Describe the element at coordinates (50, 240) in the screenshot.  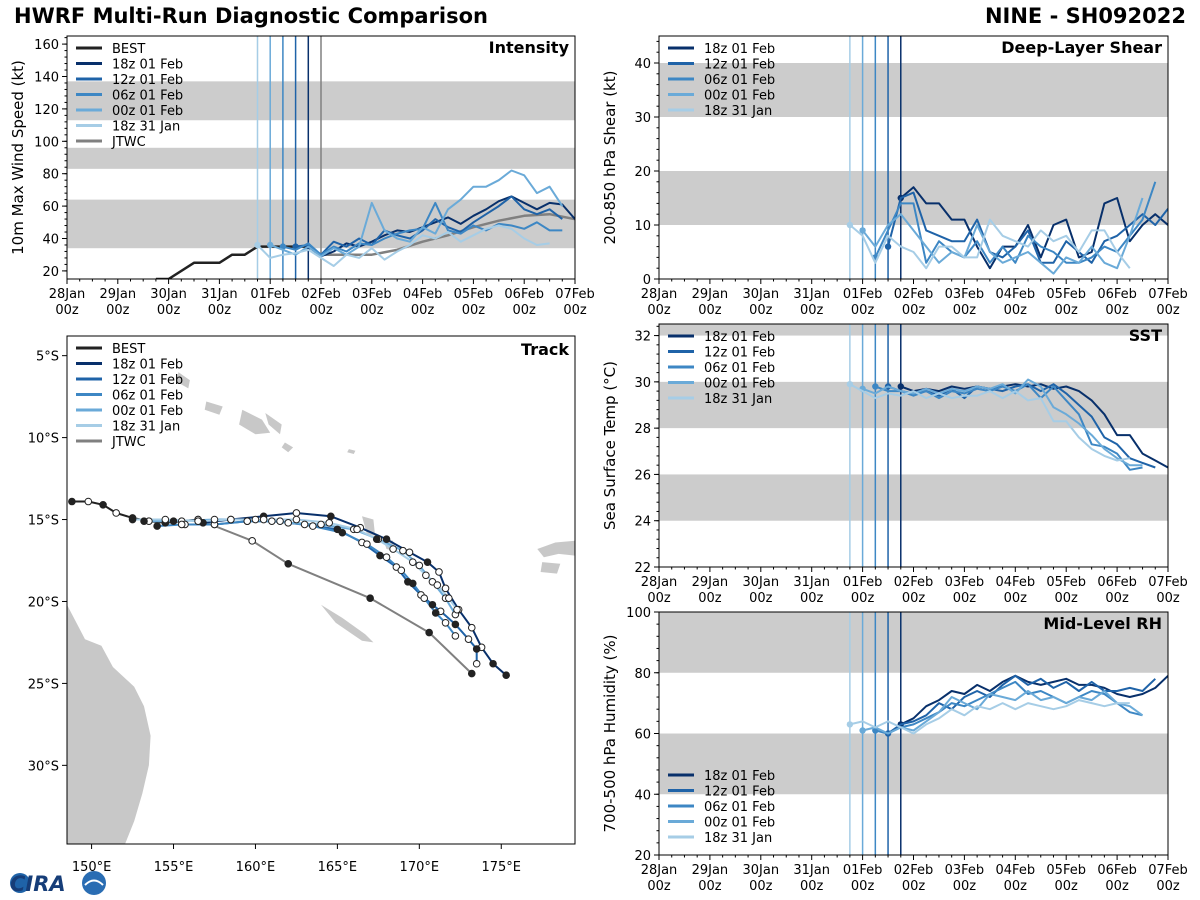
I see `intensity-ytick-label: 40` at that location.